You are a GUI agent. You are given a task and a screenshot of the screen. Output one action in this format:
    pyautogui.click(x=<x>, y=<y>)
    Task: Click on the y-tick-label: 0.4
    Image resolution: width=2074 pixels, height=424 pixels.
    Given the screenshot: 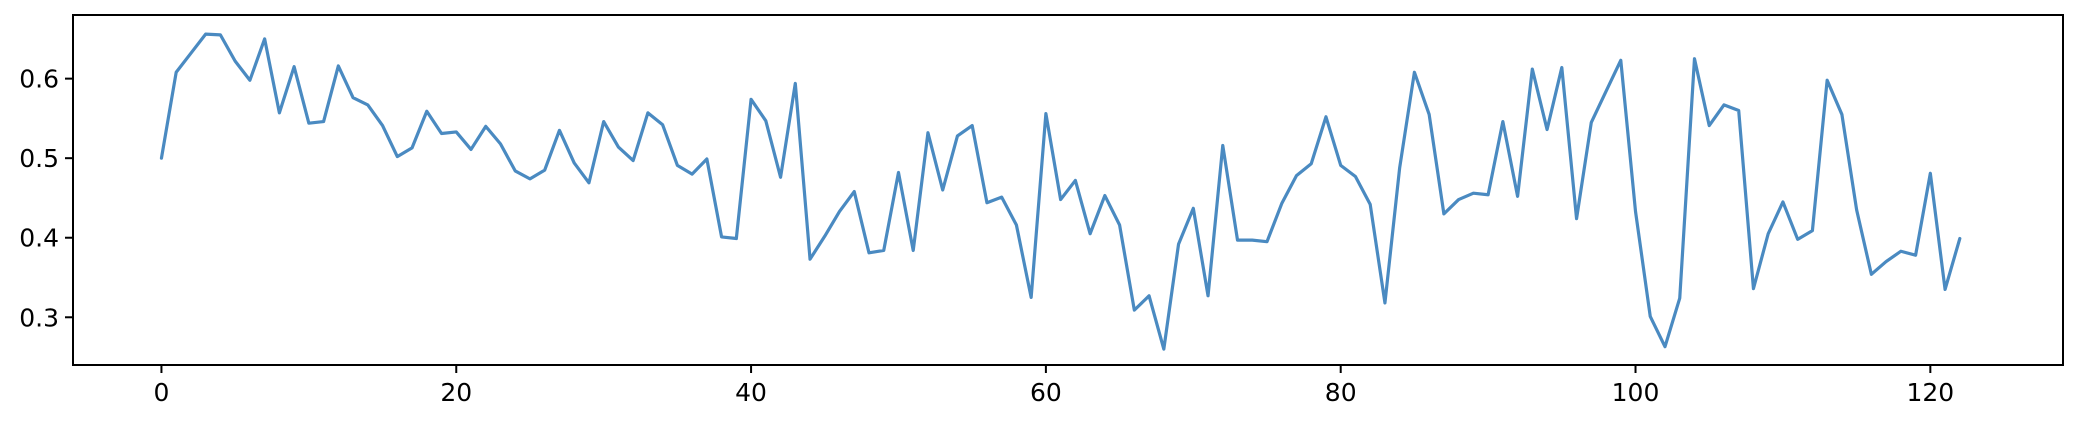 What is the action you would take?
    pyautogui.click(x=39, y=238)
    